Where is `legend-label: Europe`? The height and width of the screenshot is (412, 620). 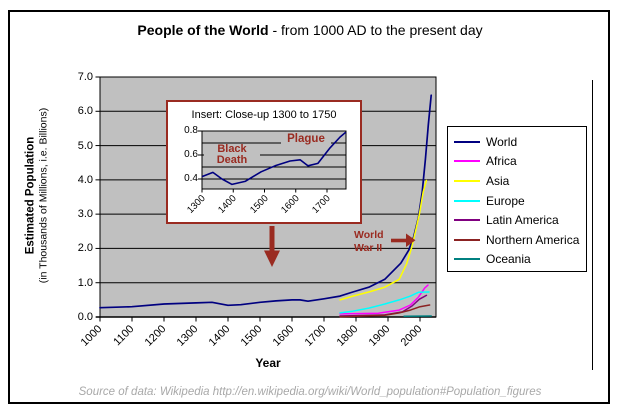 legend-label: Europe is located at coordinates (505, 200).